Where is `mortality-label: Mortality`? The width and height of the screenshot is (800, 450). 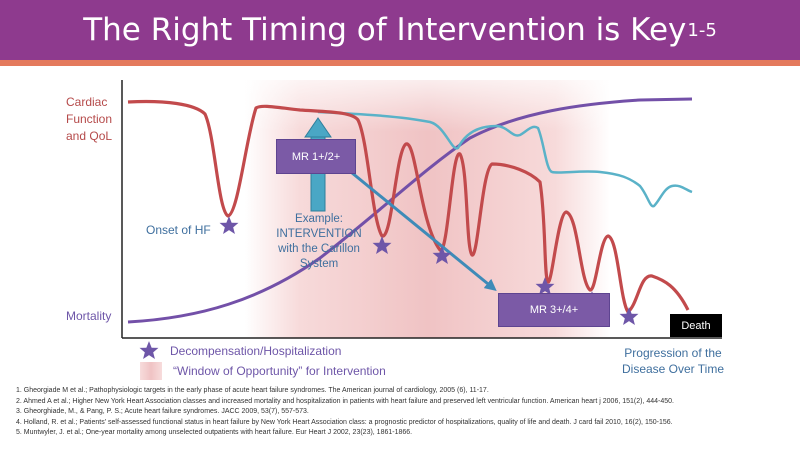 mortality-label: Mortality is located at coordinates (89, 316).